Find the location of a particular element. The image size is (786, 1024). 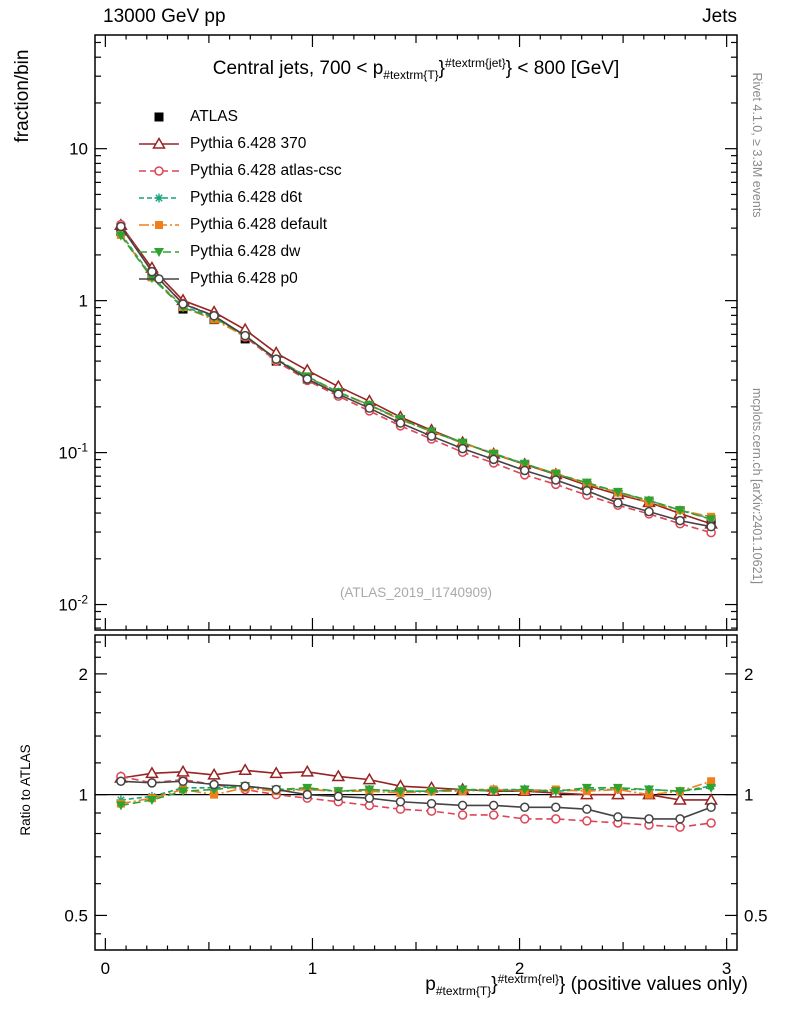

svg-text: 0 is located at coordinates (105, 968).